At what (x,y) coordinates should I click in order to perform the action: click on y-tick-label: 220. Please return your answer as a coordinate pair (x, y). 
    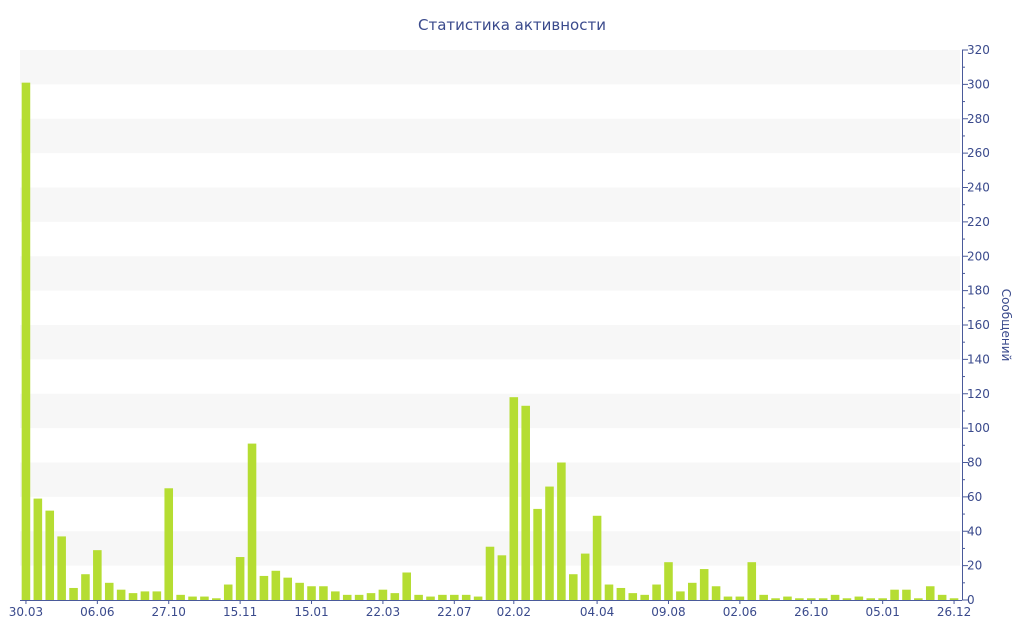
    Looking at the image, I should click on (978, 222).